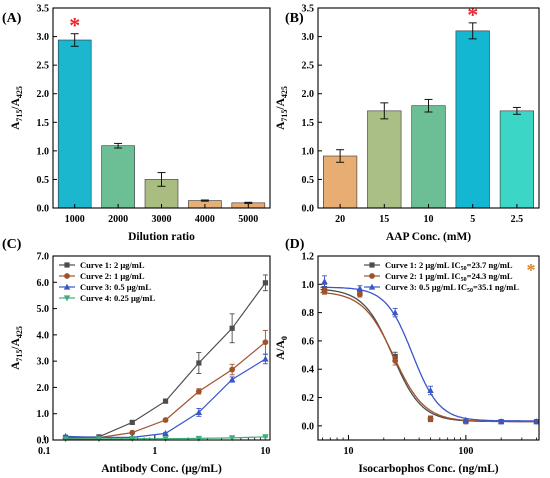 The image size is (550, 478). Describe the element at coordinates (464, 269) in the screenshot. I see `legend-ic-sub: 50` at that location.